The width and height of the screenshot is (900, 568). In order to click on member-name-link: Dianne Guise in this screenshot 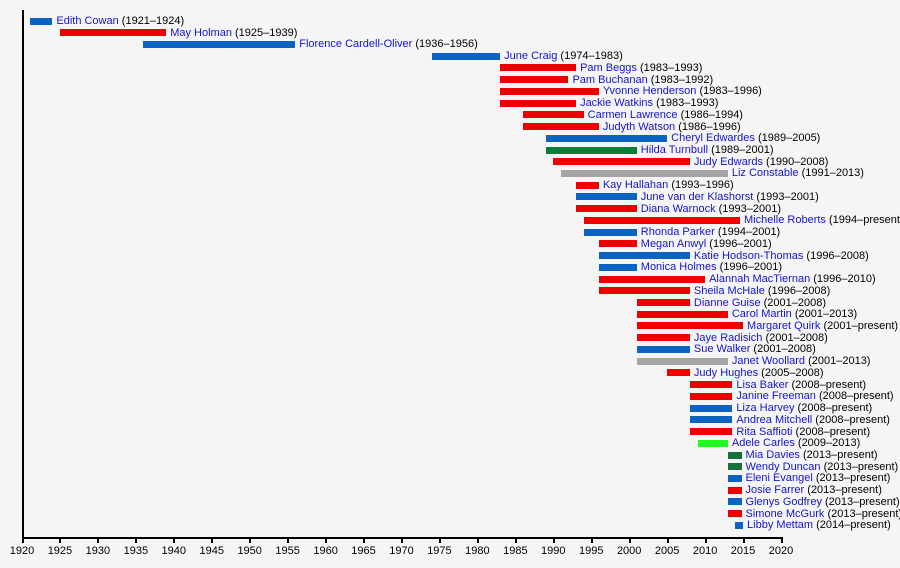, I will do `click(727, 302)`.